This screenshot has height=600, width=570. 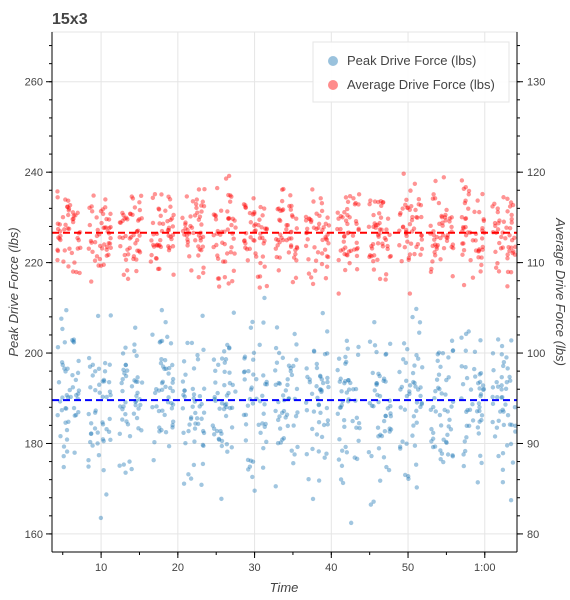 I want to click on y-tick-label: 200, so click(x=34, y=354).